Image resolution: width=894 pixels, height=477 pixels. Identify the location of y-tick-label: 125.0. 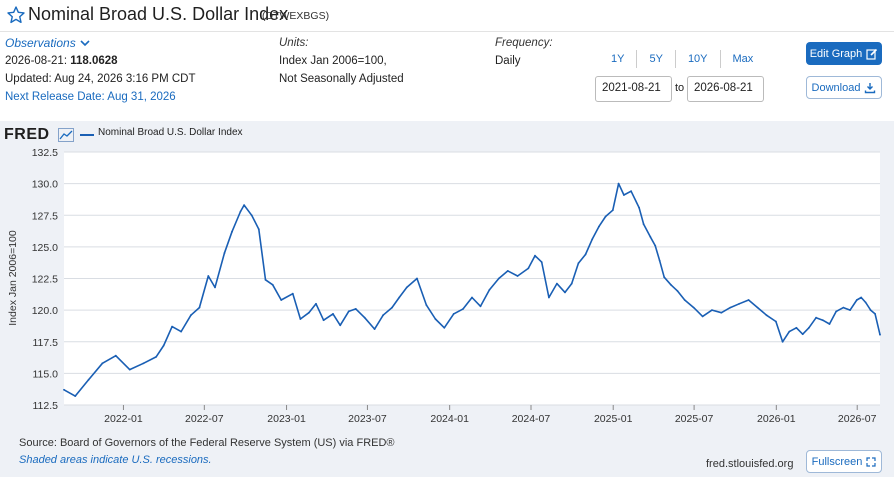
(45, 248).